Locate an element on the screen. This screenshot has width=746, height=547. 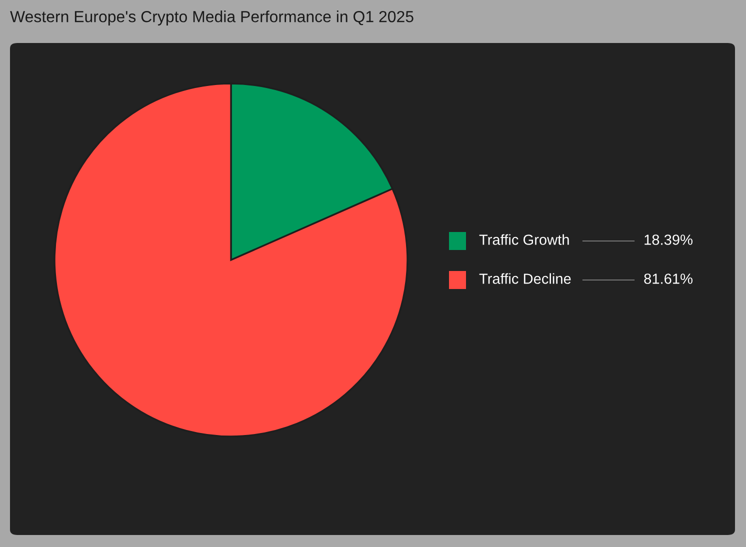
data-label: 81.61% is located at coordinates (668, 279).